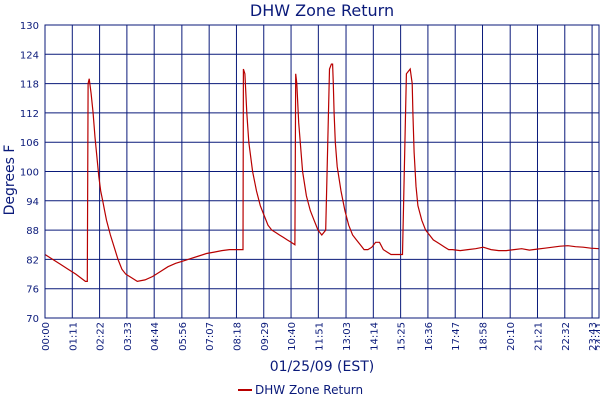  What do you see at coordinates (456, 336) in the screenshot?
I see `x-tick-label: 17:47` at bounding box center [456, 336].